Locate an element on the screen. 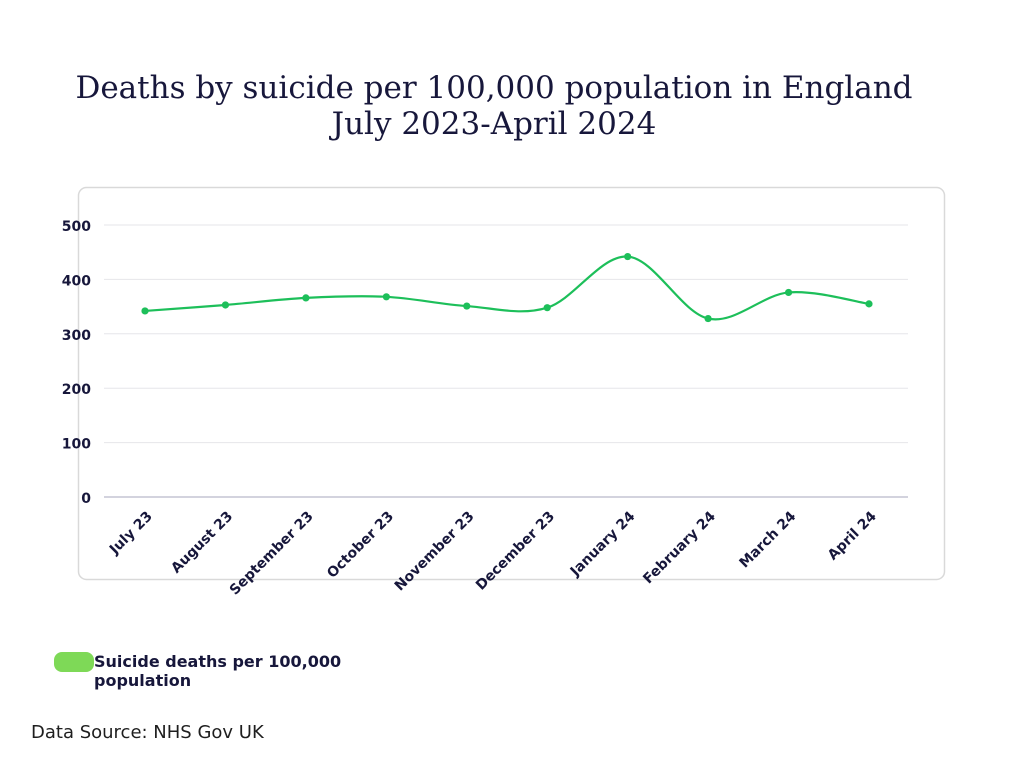 This screenshot has width=1024, height=768. y-tick-label: 500 is located at coordinates (76, 227).